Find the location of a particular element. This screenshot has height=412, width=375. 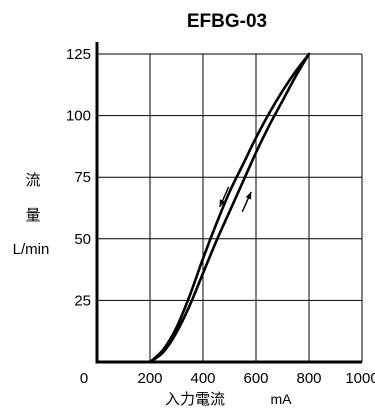

x-tick-1000: 1000 is located at coordinates (360, 378).